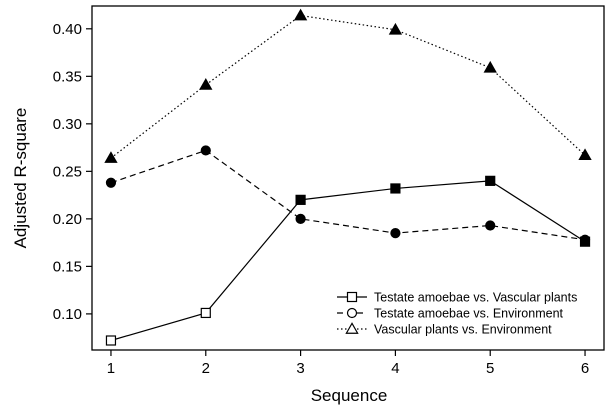 The width and height of the screenshot is (608, 407). Describe the element at coordinates (463, 330) in the screenshot. I see `legend-label: Vascular plants vs. Environment` at that location.